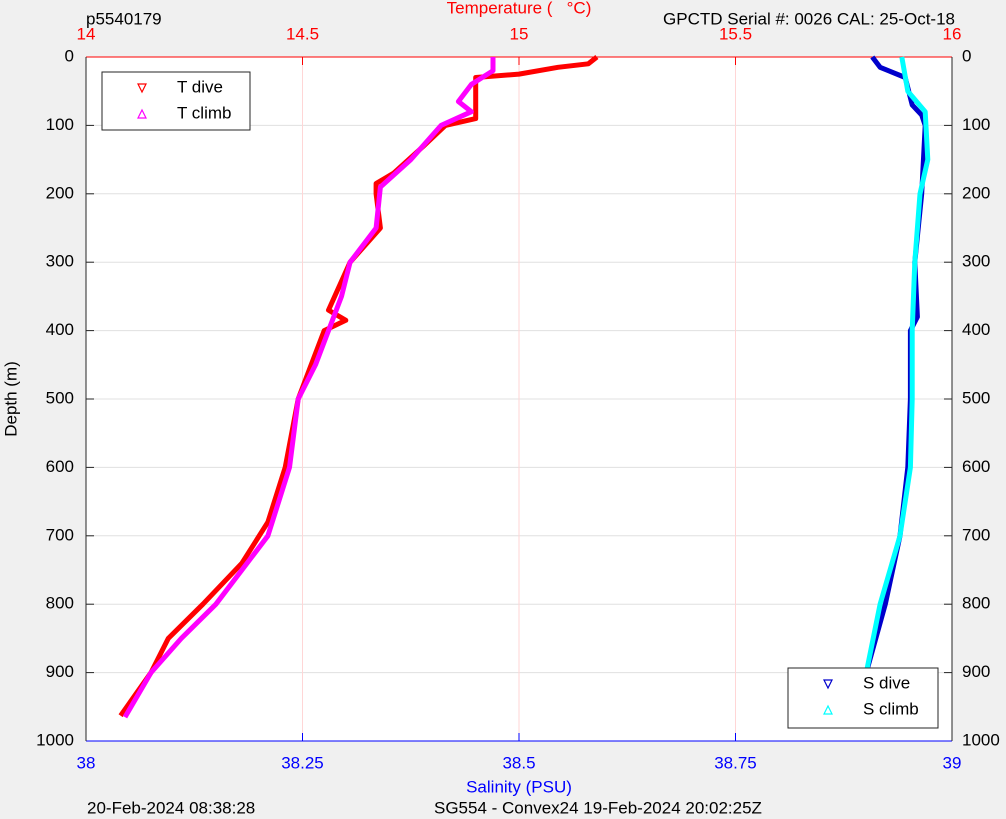  What do you see at coordinates (302, 33) in the screenshot?
I see `x-tick-label: 14.5` at bounding box center [302, 33].